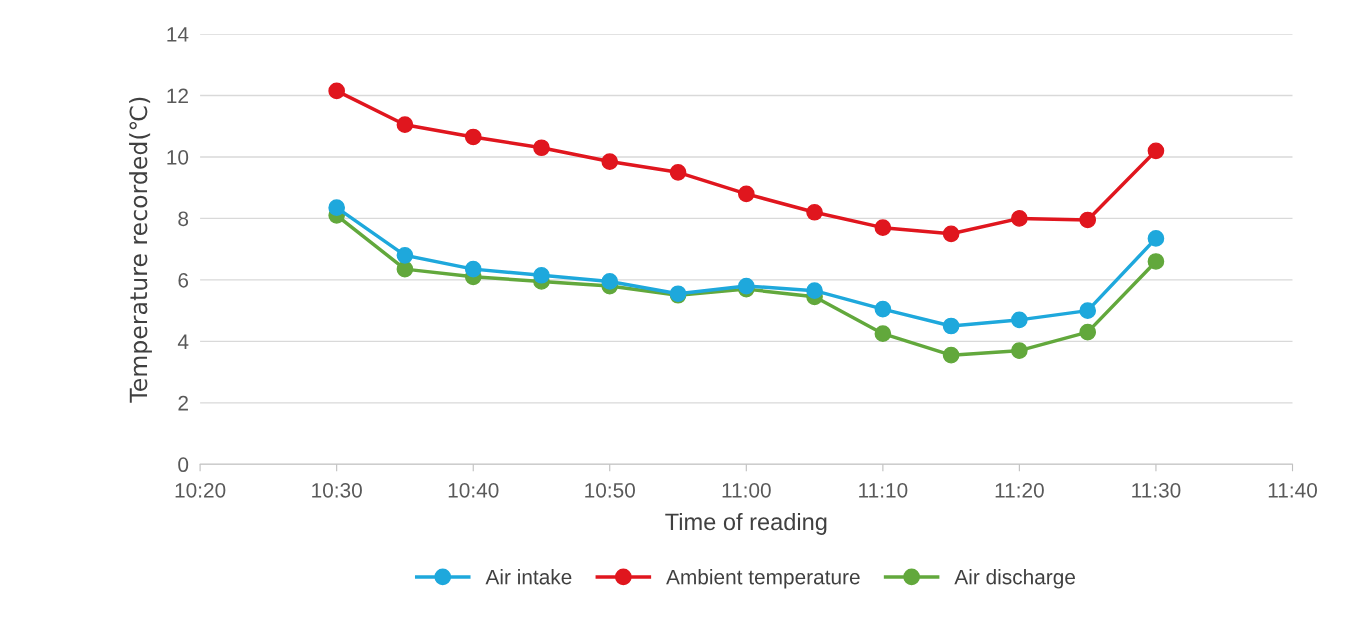 The height and width of the screenshot is (630, 1352). Describe the element at coordinates (183, 341) in the screenshot. I see `y-tick-label: 4` at that location.